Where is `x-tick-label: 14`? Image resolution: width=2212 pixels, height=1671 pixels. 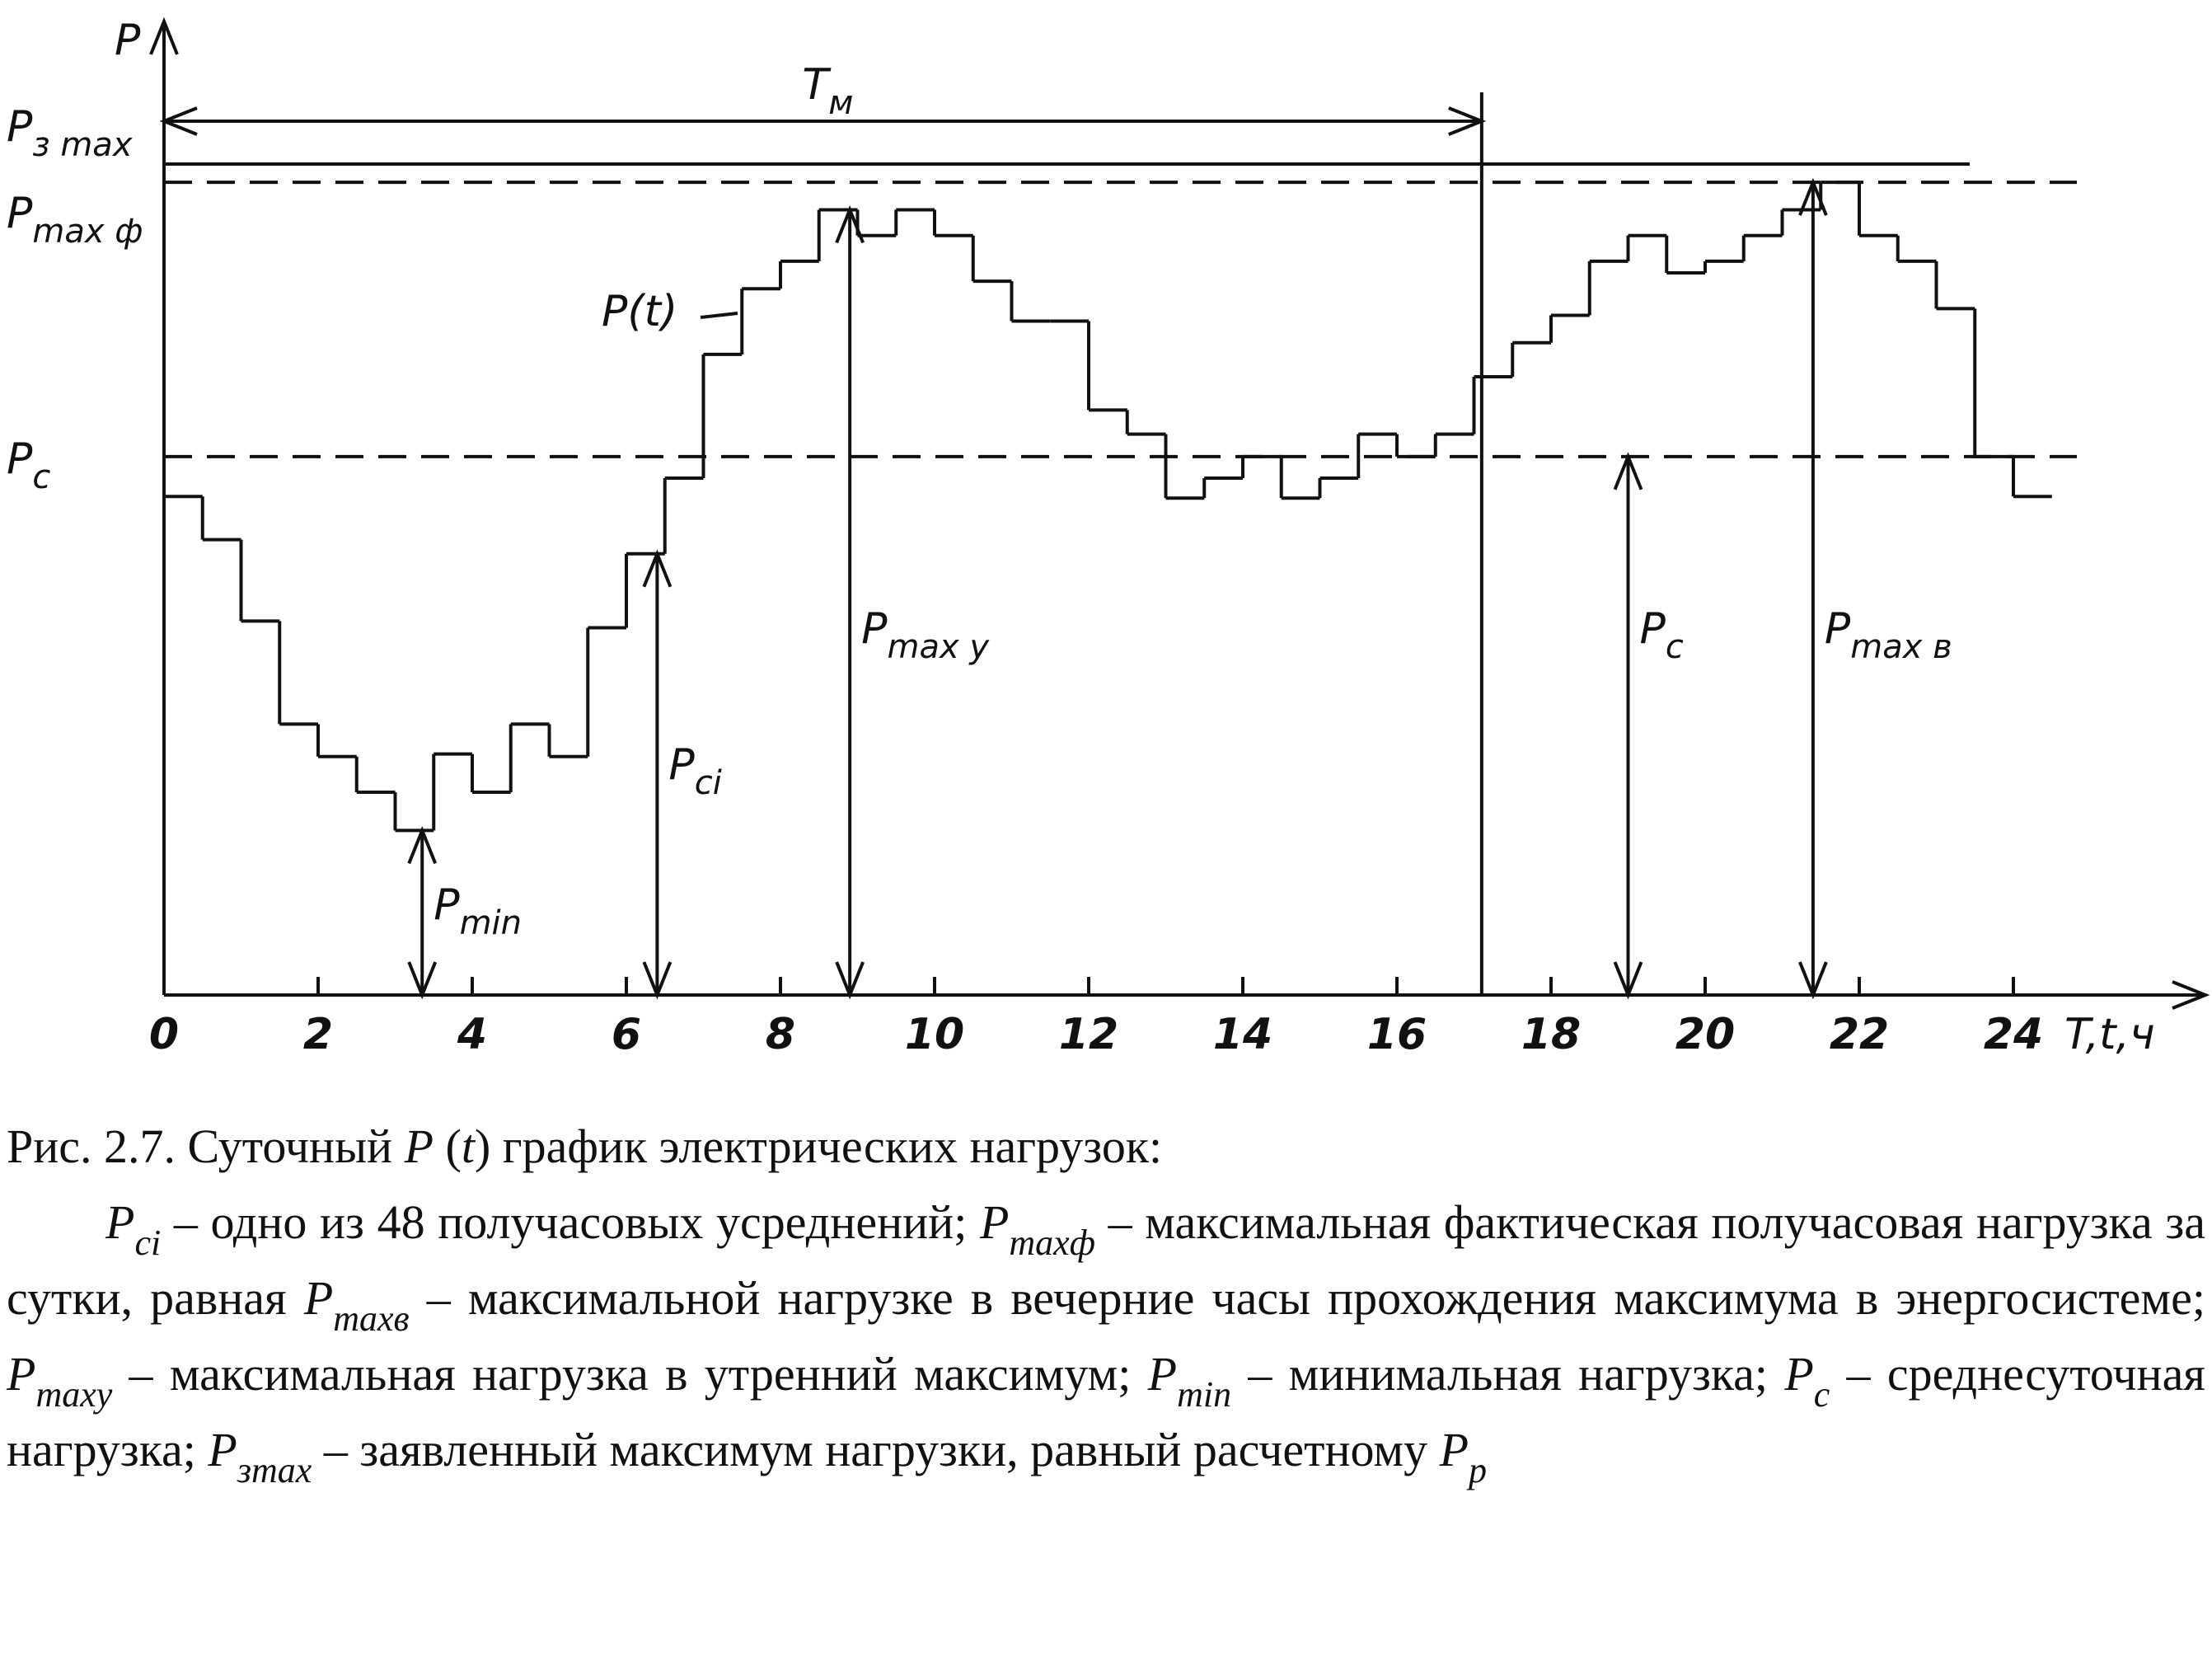 x-tick-label: 14 is located at coordinates (1242, 1034).